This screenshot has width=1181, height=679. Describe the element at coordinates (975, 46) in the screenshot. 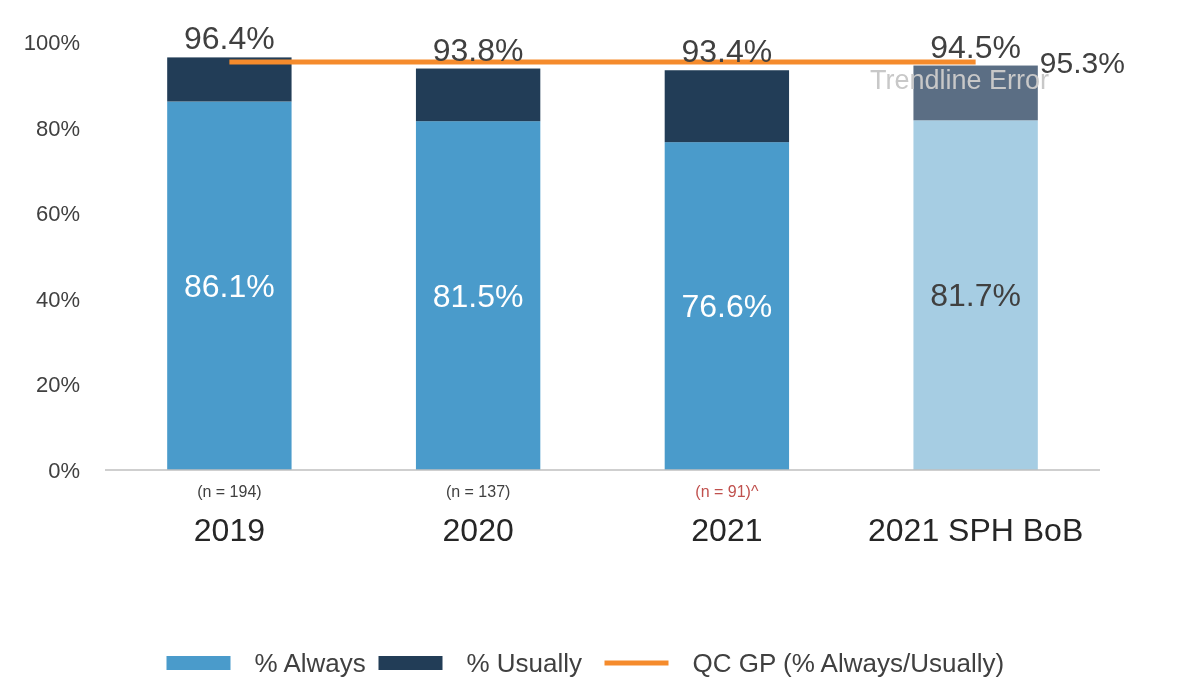

I see `total-label: 94.5%` at that location.